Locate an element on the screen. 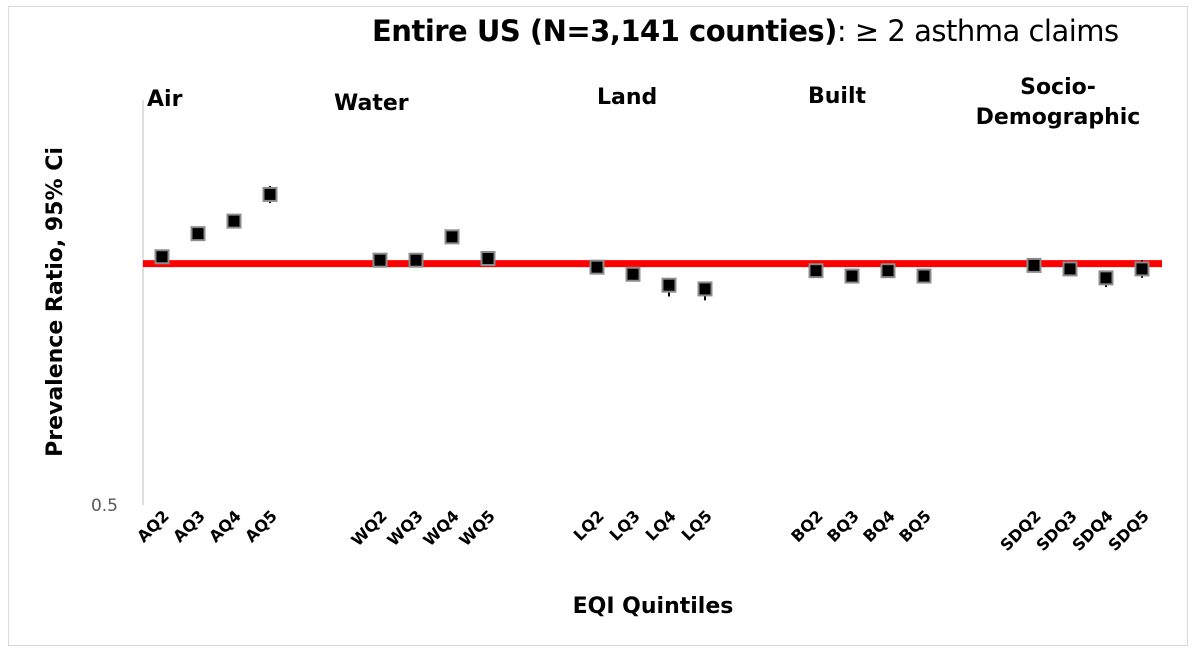 This screenshot has width=1194, height=651. x-axis-title: EQI Quintiles is located at coordinates (653, 606).